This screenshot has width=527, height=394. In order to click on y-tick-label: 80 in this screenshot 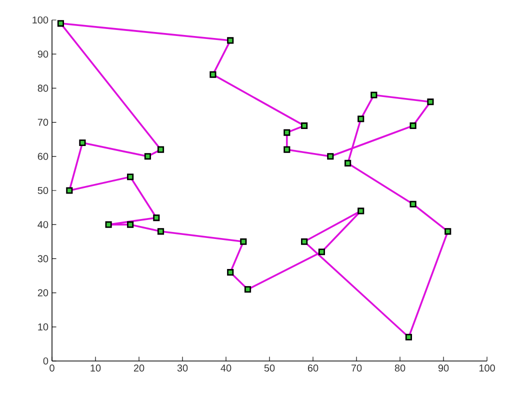, I will do `click(43, 88)`.